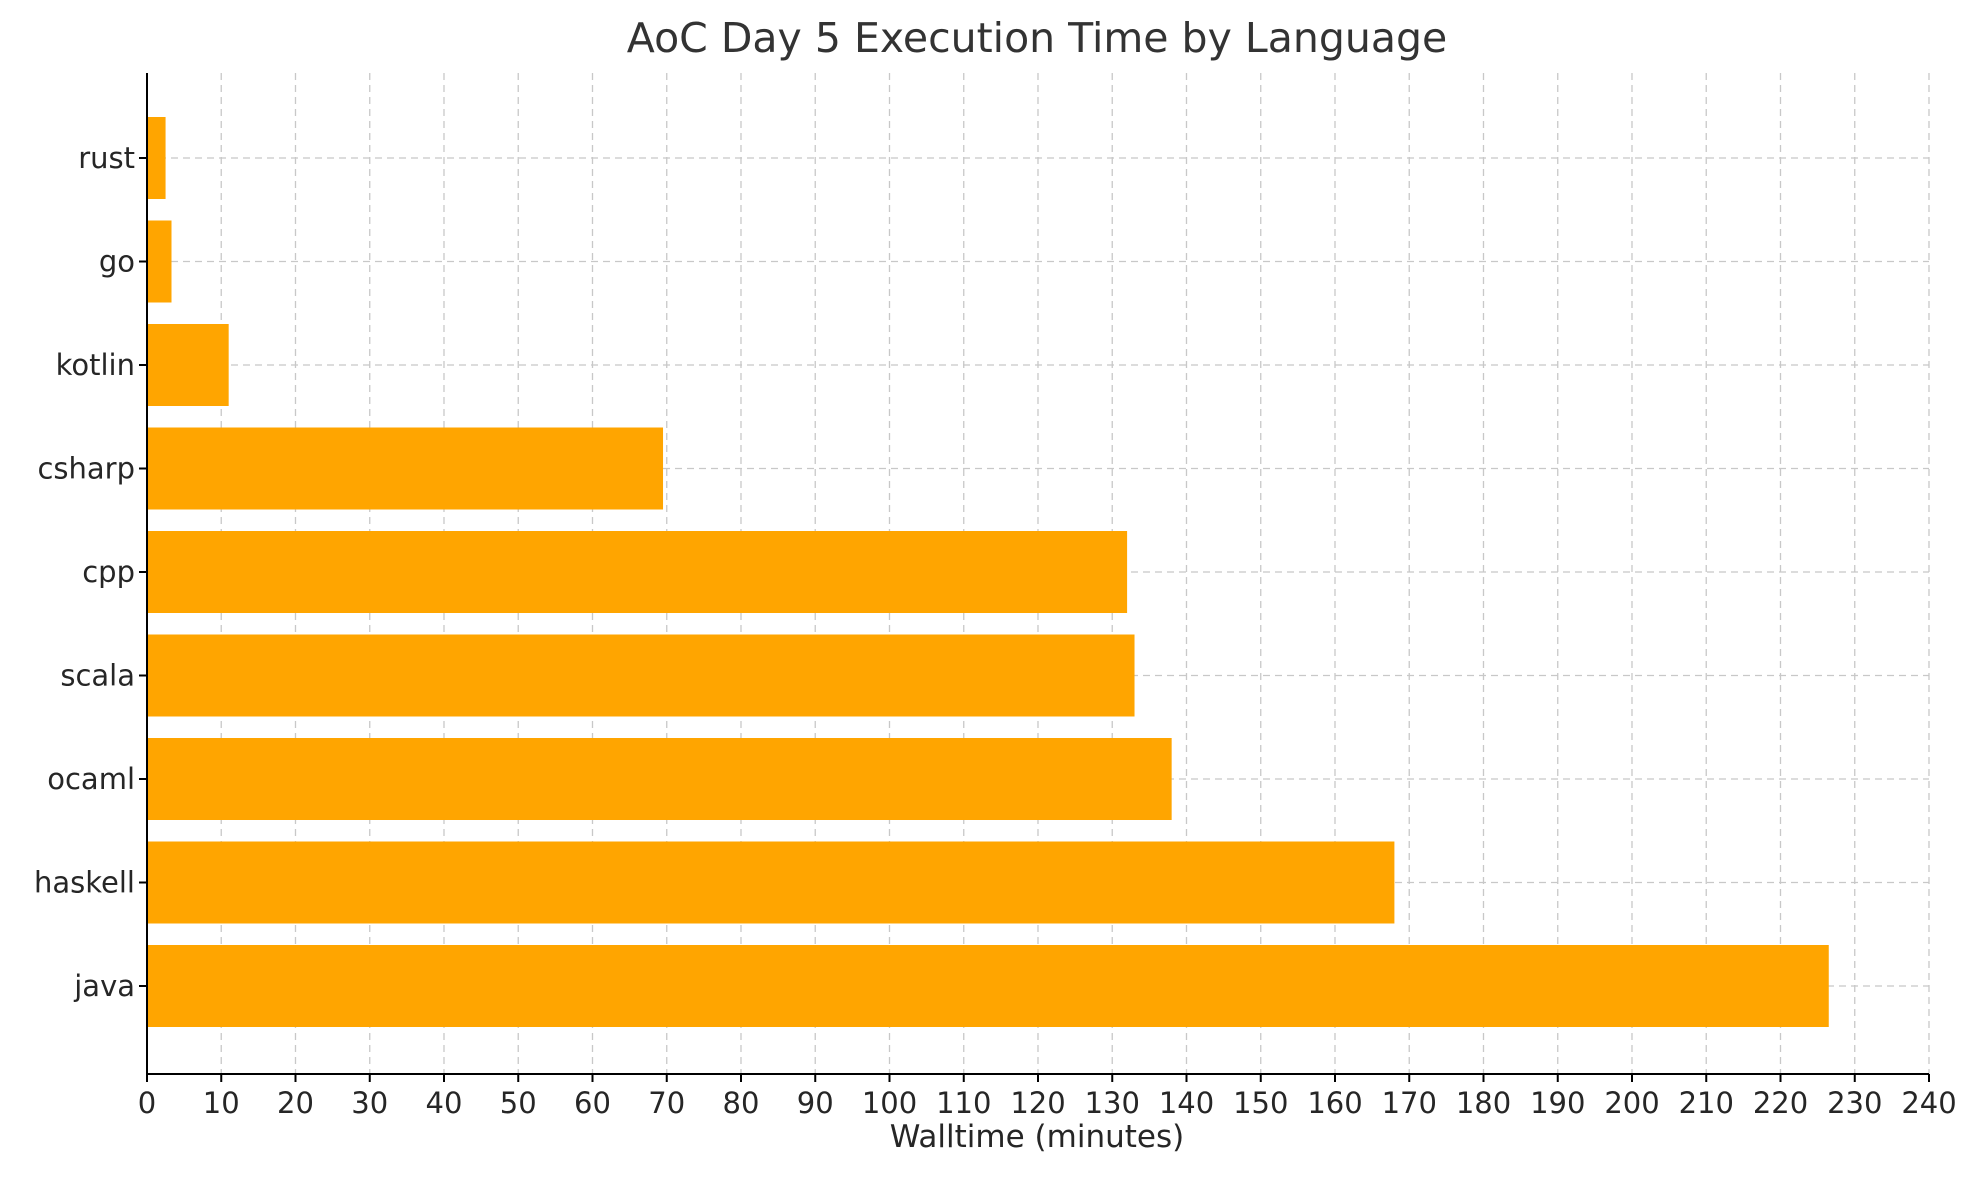  Describe the element at coordinates (988, 986) in the screenshot. I see `bar-java` at that location.